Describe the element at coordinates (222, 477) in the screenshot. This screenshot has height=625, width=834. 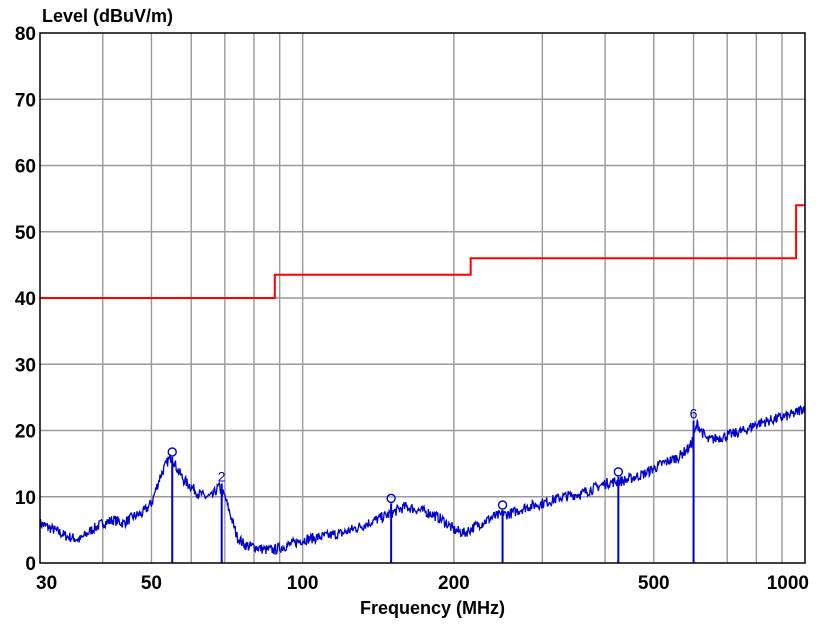
I see `peak-marker-label: 2` at that location.